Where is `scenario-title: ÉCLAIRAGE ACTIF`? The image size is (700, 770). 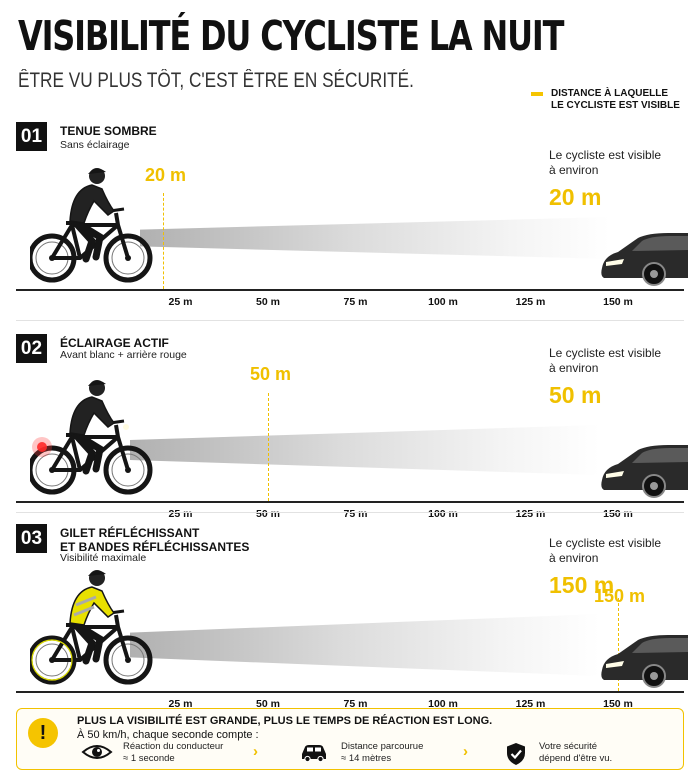
scenario-title: ÉCLAIRAGE ACTIF is located at coordinates (114, 343).